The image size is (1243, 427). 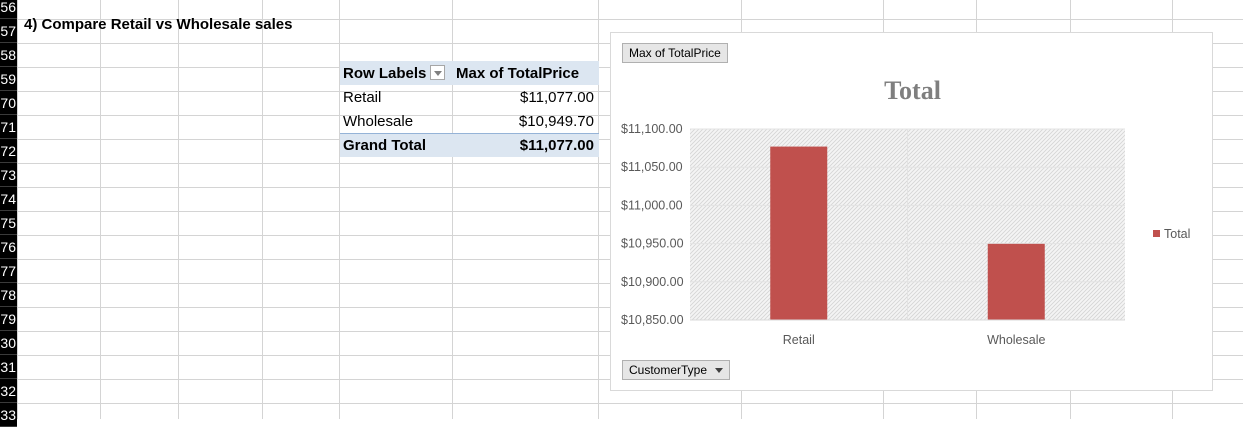 I want to click on row-header: 72, so click(x=8, y=151).